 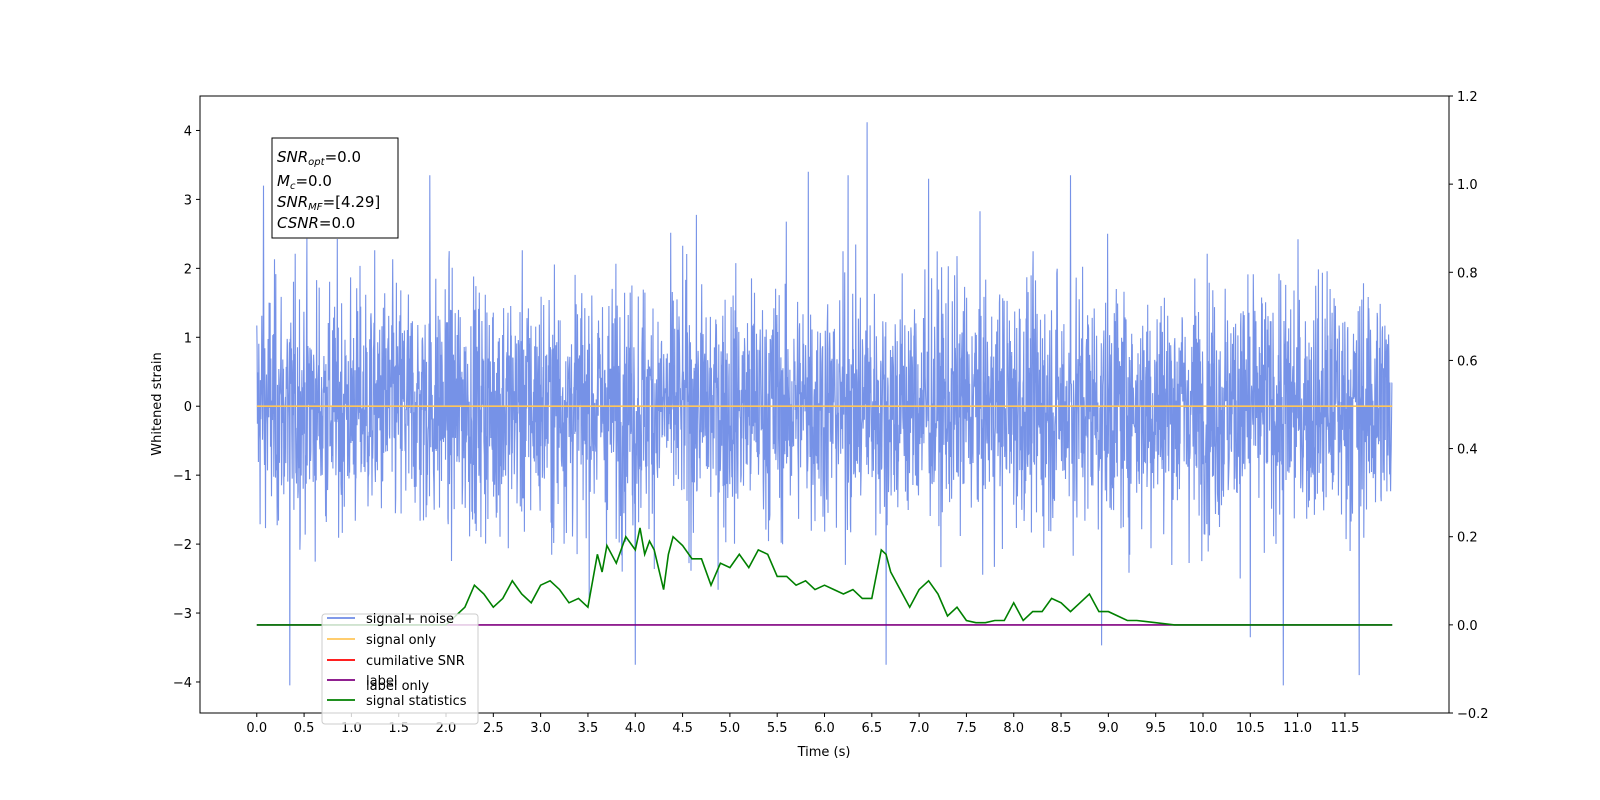 What do you see at coordinates (1203, 728) in the screenshot?
I see `x-tick-label: 10.0` at bounding box center [1203, 728].